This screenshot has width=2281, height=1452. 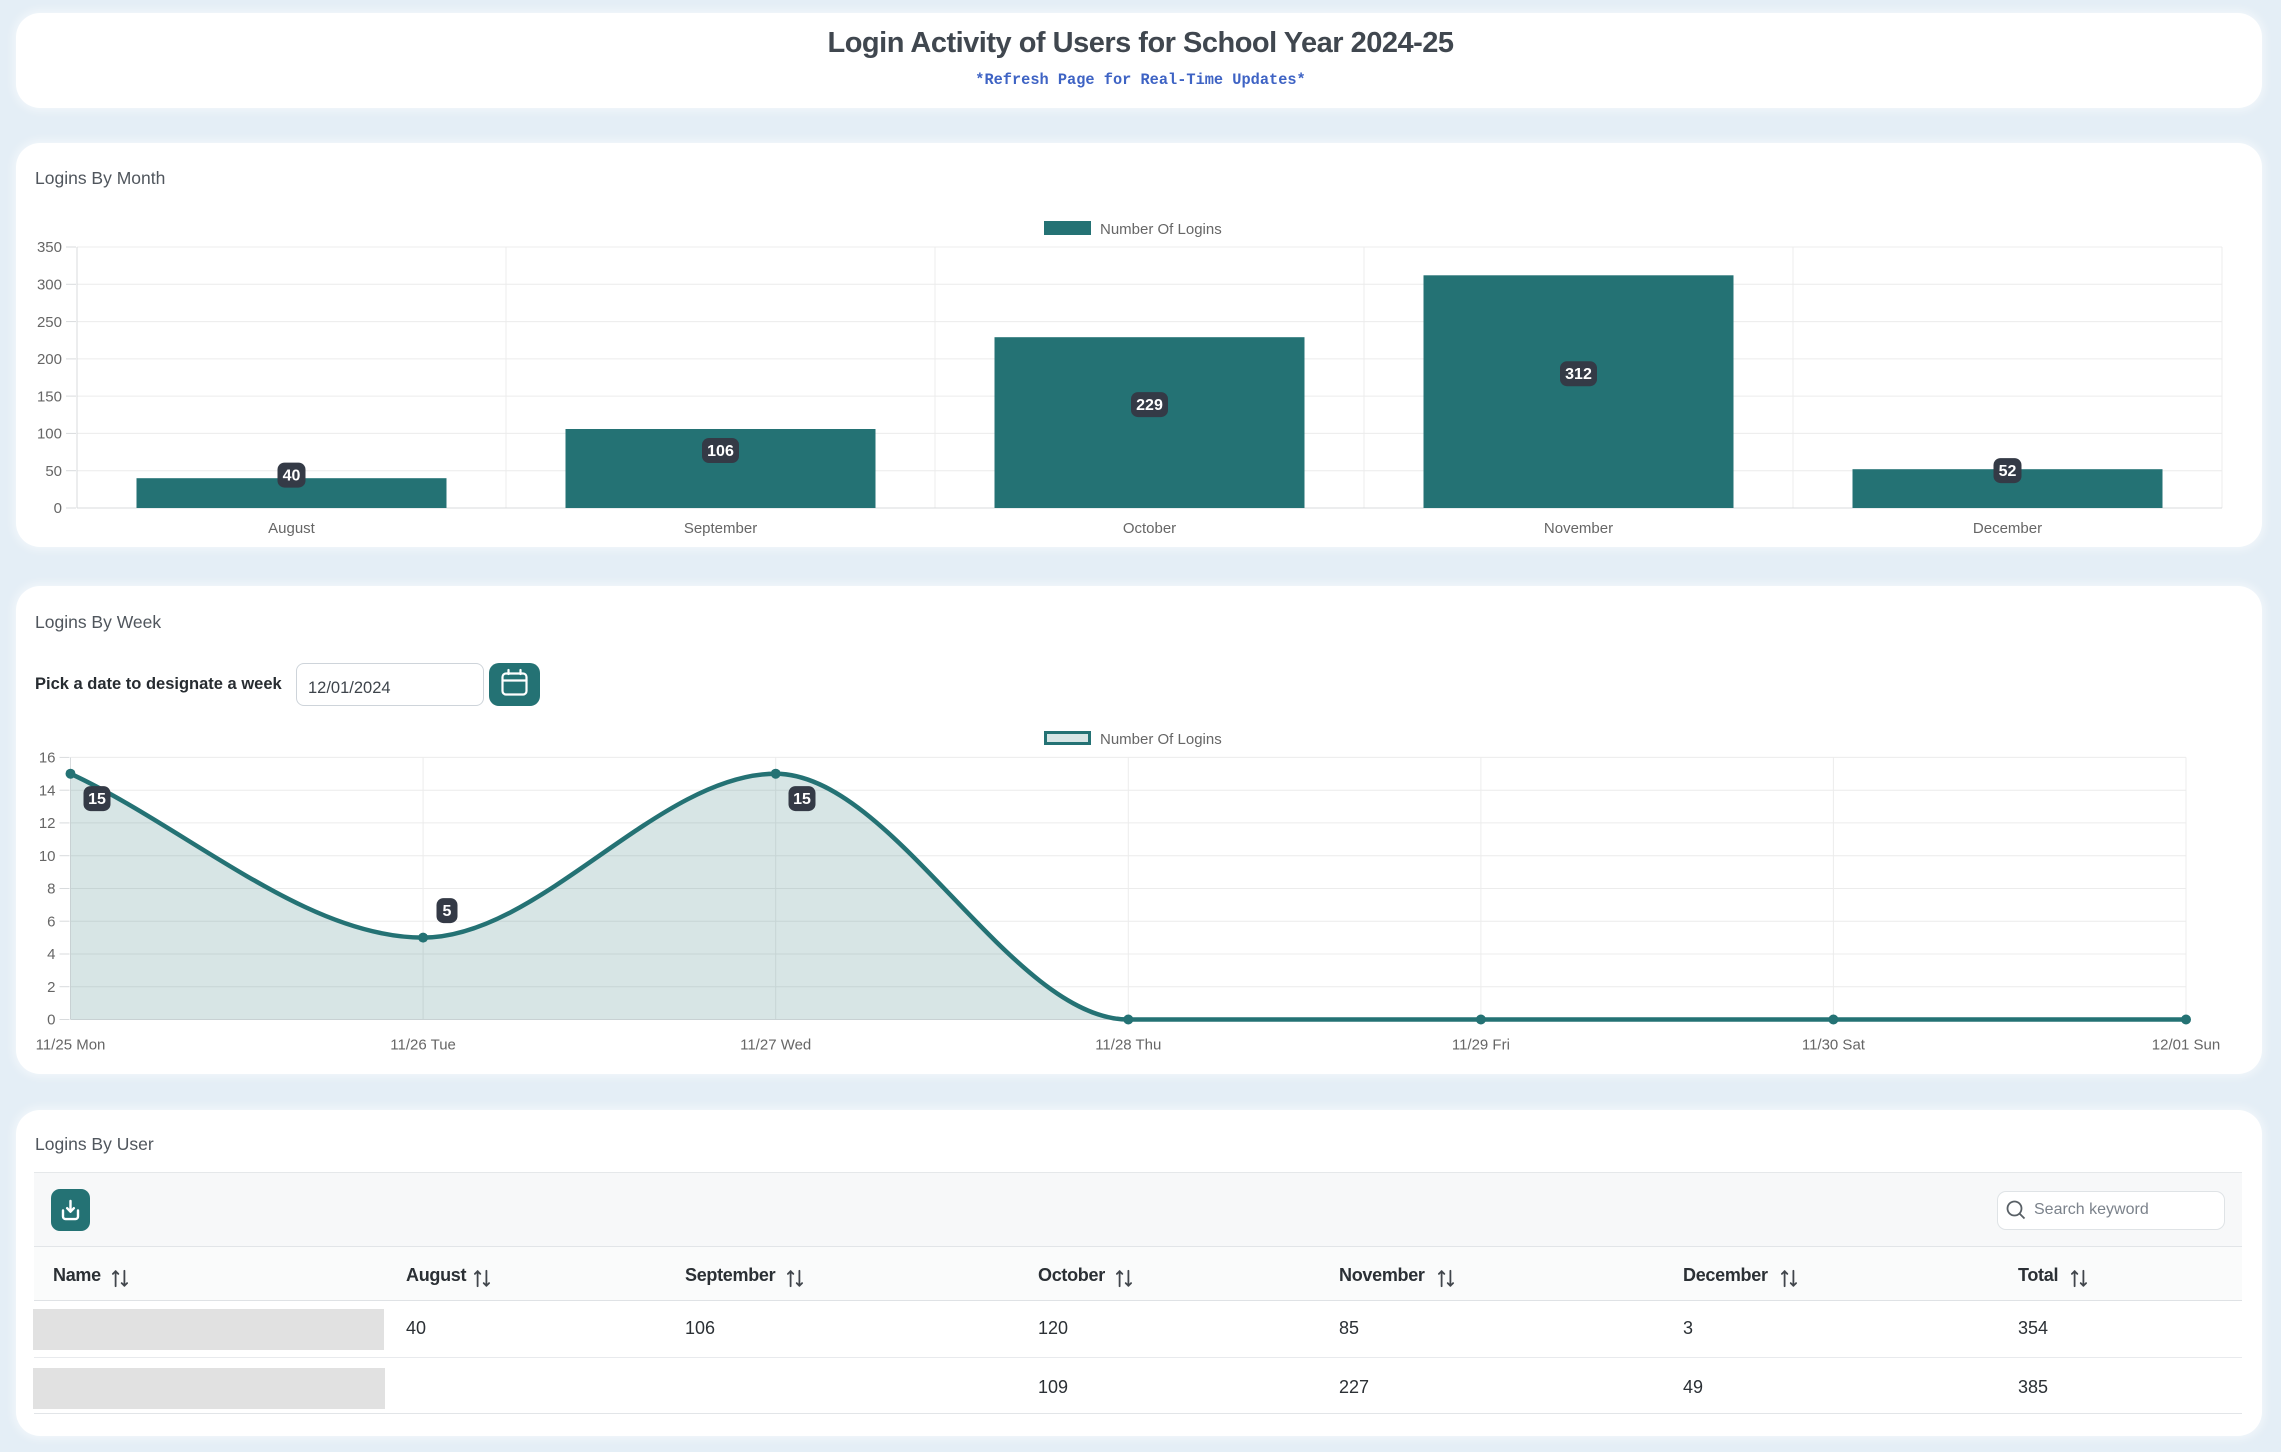 What do you see at coordinates (1834, 1045) in the screenshot?
I see `svg-text: 11/30 Sat` at bounding box center [1834, 1045].